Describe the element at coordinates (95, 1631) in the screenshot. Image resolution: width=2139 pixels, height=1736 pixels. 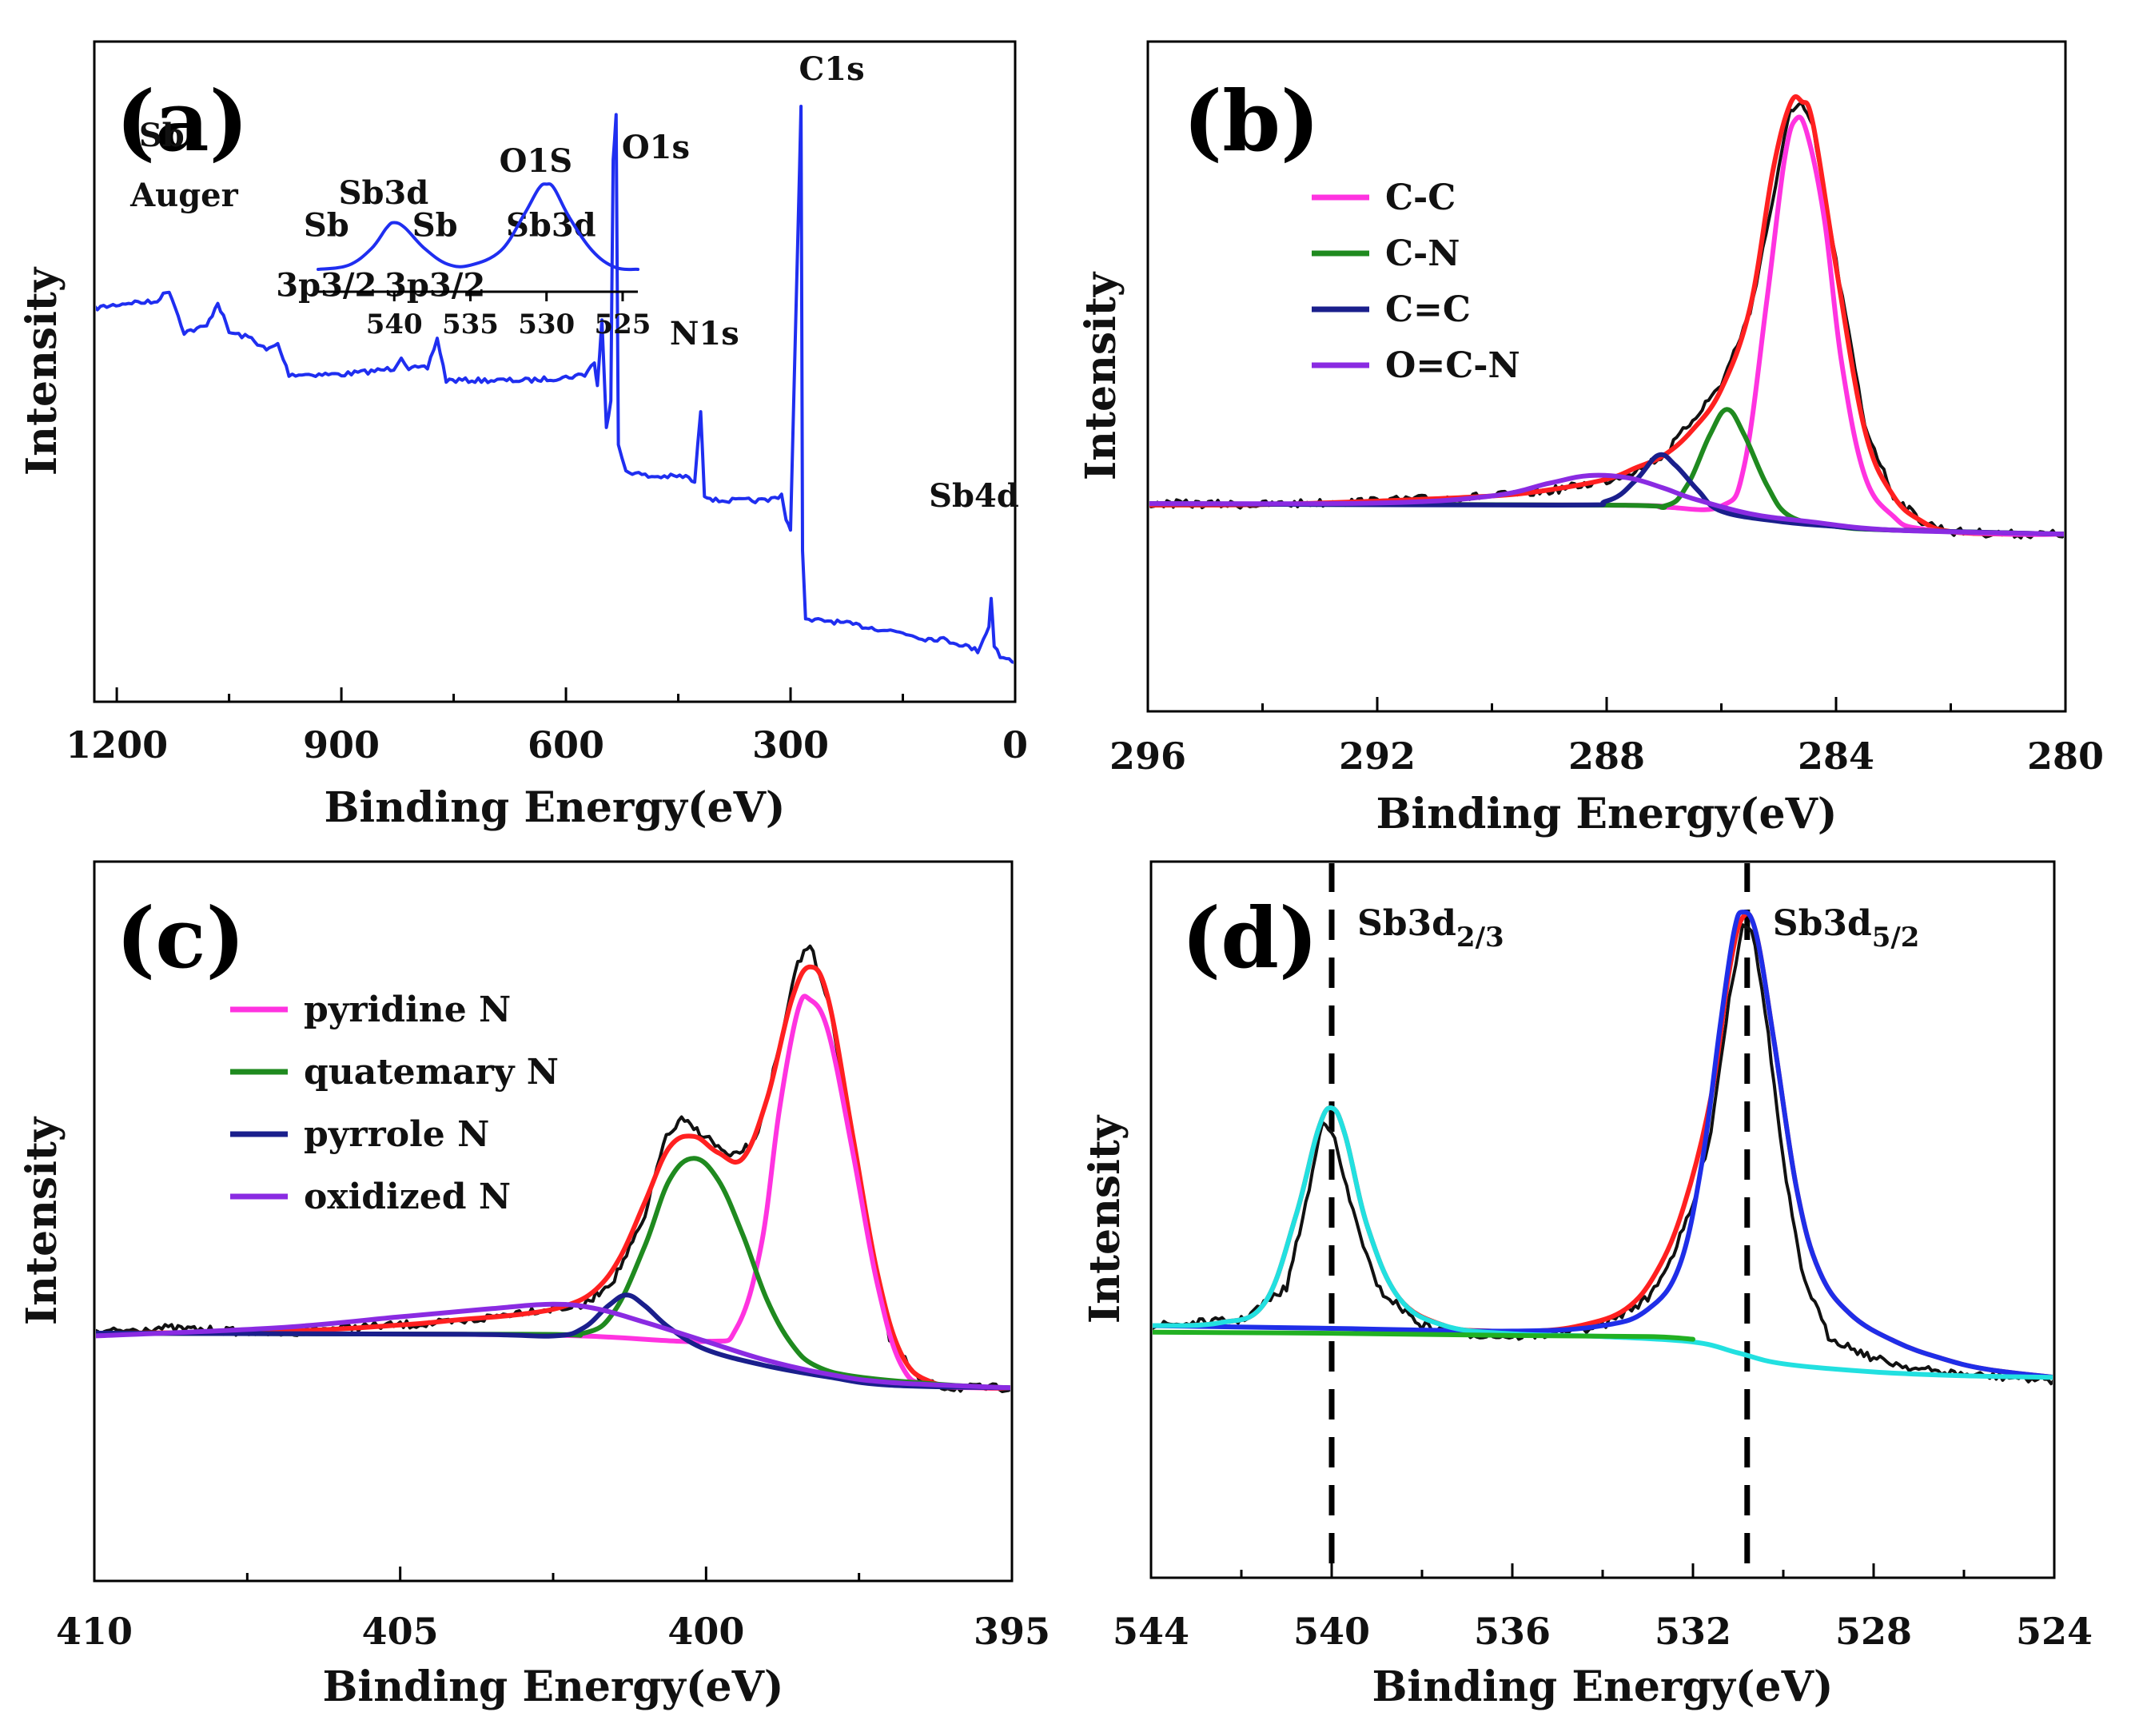
I see `x-tick-label: 410` at that location.